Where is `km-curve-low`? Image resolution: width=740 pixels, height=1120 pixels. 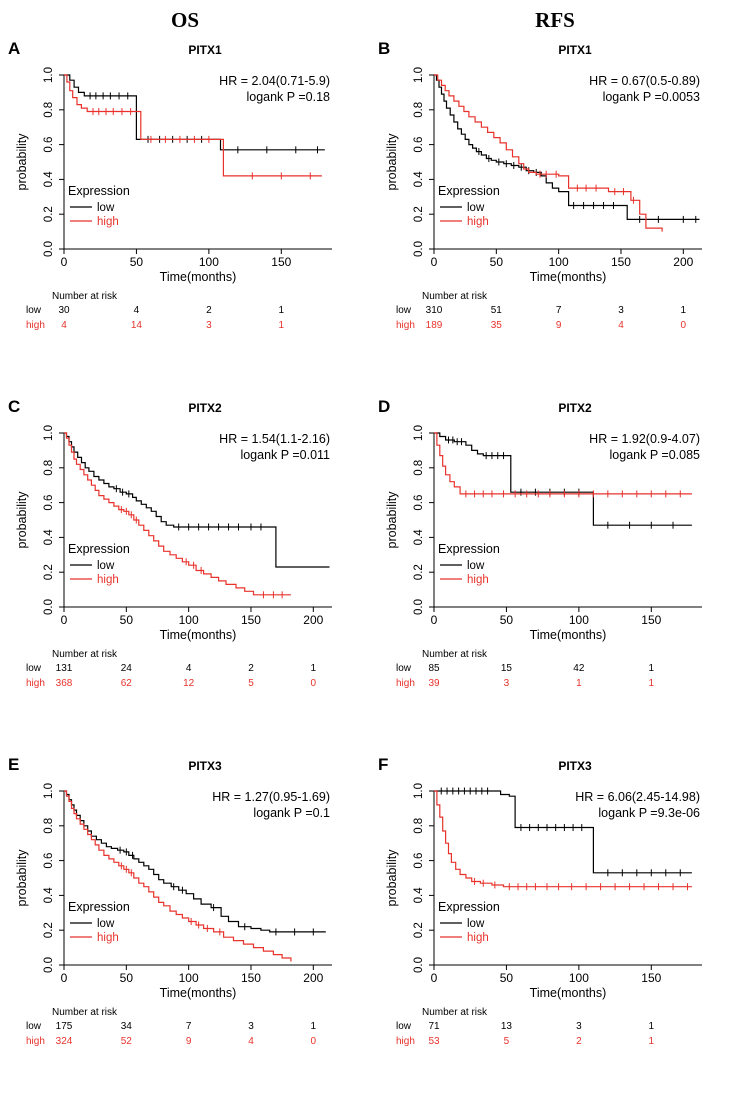 km-curve-low is located at coordinates (563, 479).